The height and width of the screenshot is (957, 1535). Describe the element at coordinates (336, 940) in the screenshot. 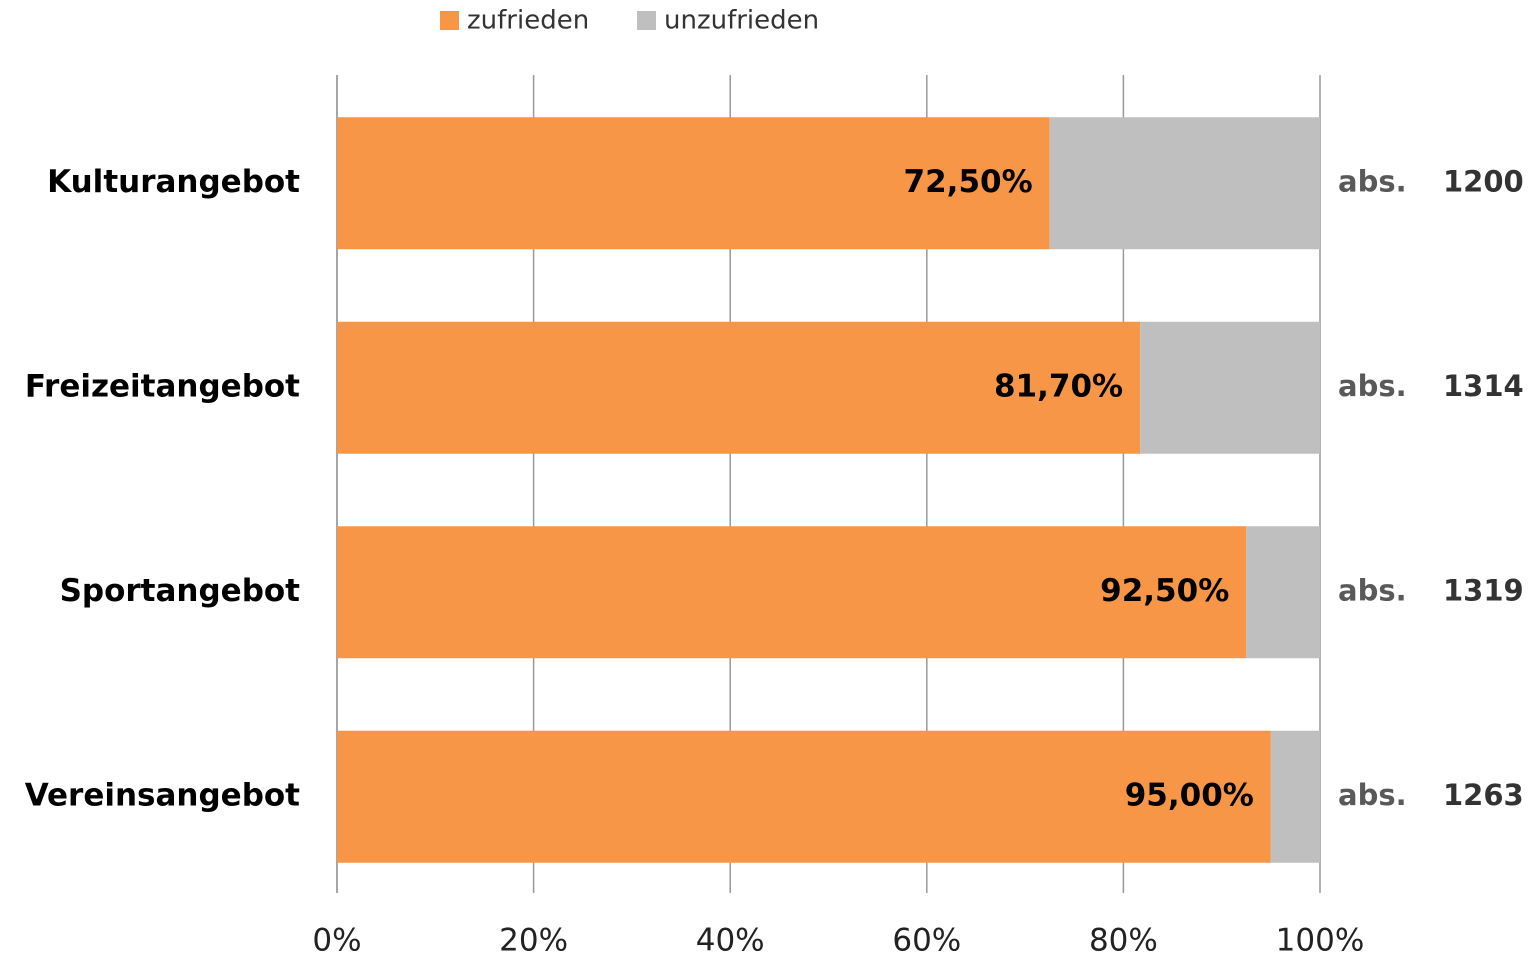

I see `x-tick-label: 0%` at that location.